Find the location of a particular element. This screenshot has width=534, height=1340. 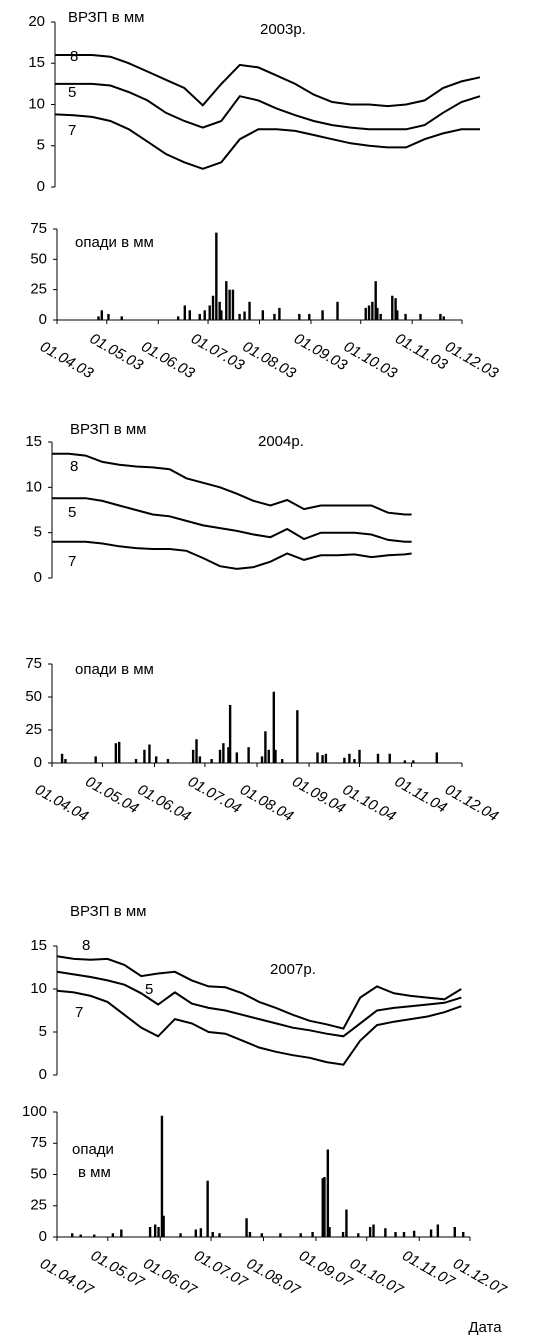

series-label: 8 is located at coordinates (74, 56).